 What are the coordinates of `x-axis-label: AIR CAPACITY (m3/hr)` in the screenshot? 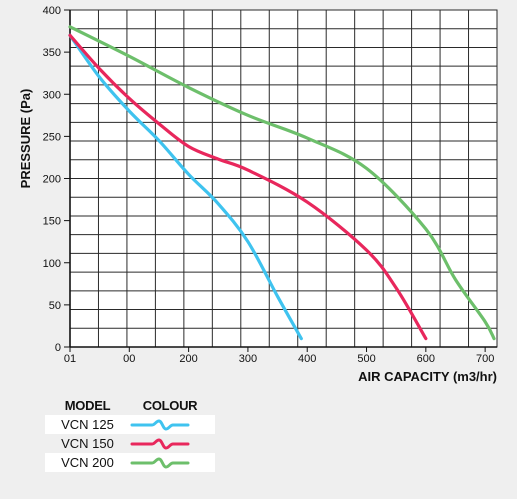 It's located at (427, 376).